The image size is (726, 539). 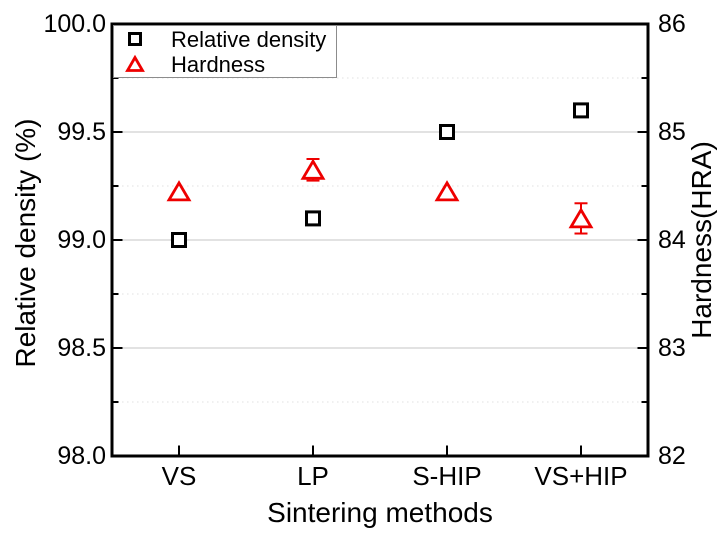 I want to click on legend-item-hardness: Hardness, so click(x=230, y=64).